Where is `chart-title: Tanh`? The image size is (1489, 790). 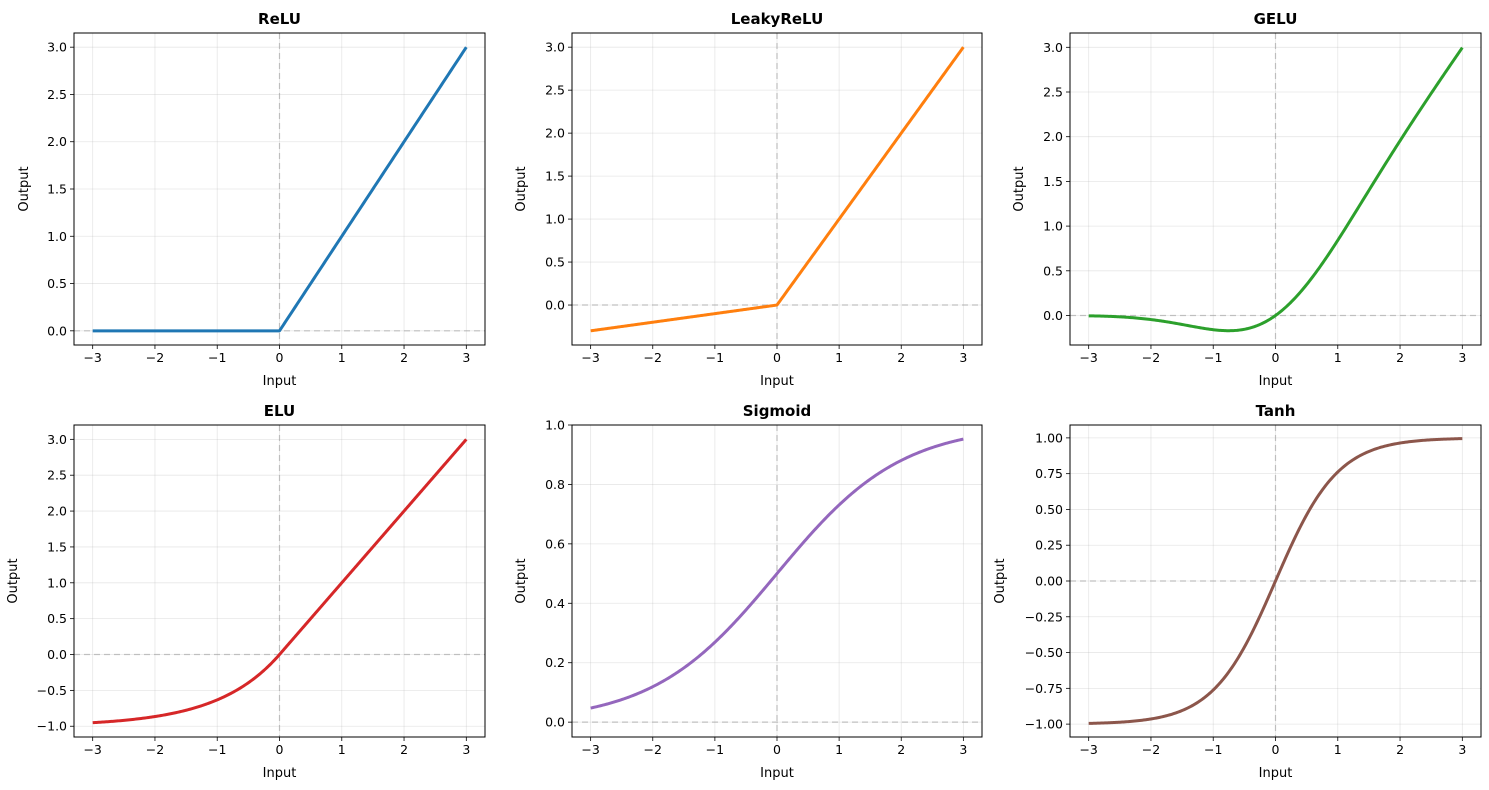 chart-title: Tanh is located at coordinates (1276, 411).